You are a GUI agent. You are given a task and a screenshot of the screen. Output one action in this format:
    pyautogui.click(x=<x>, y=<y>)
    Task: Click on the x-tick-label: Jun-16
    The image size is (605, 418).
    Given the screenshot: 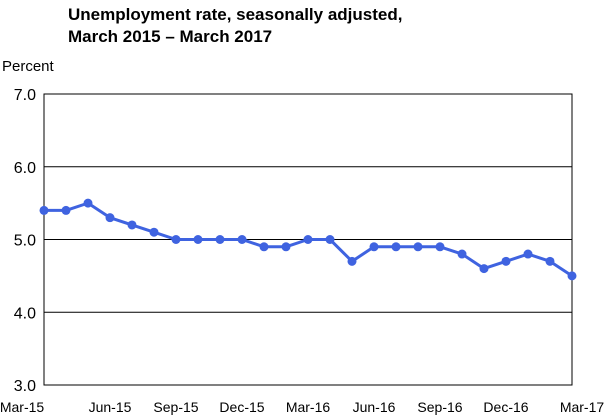 What is the action you would take?
    pyautogui.click(x=374, y=407)
    